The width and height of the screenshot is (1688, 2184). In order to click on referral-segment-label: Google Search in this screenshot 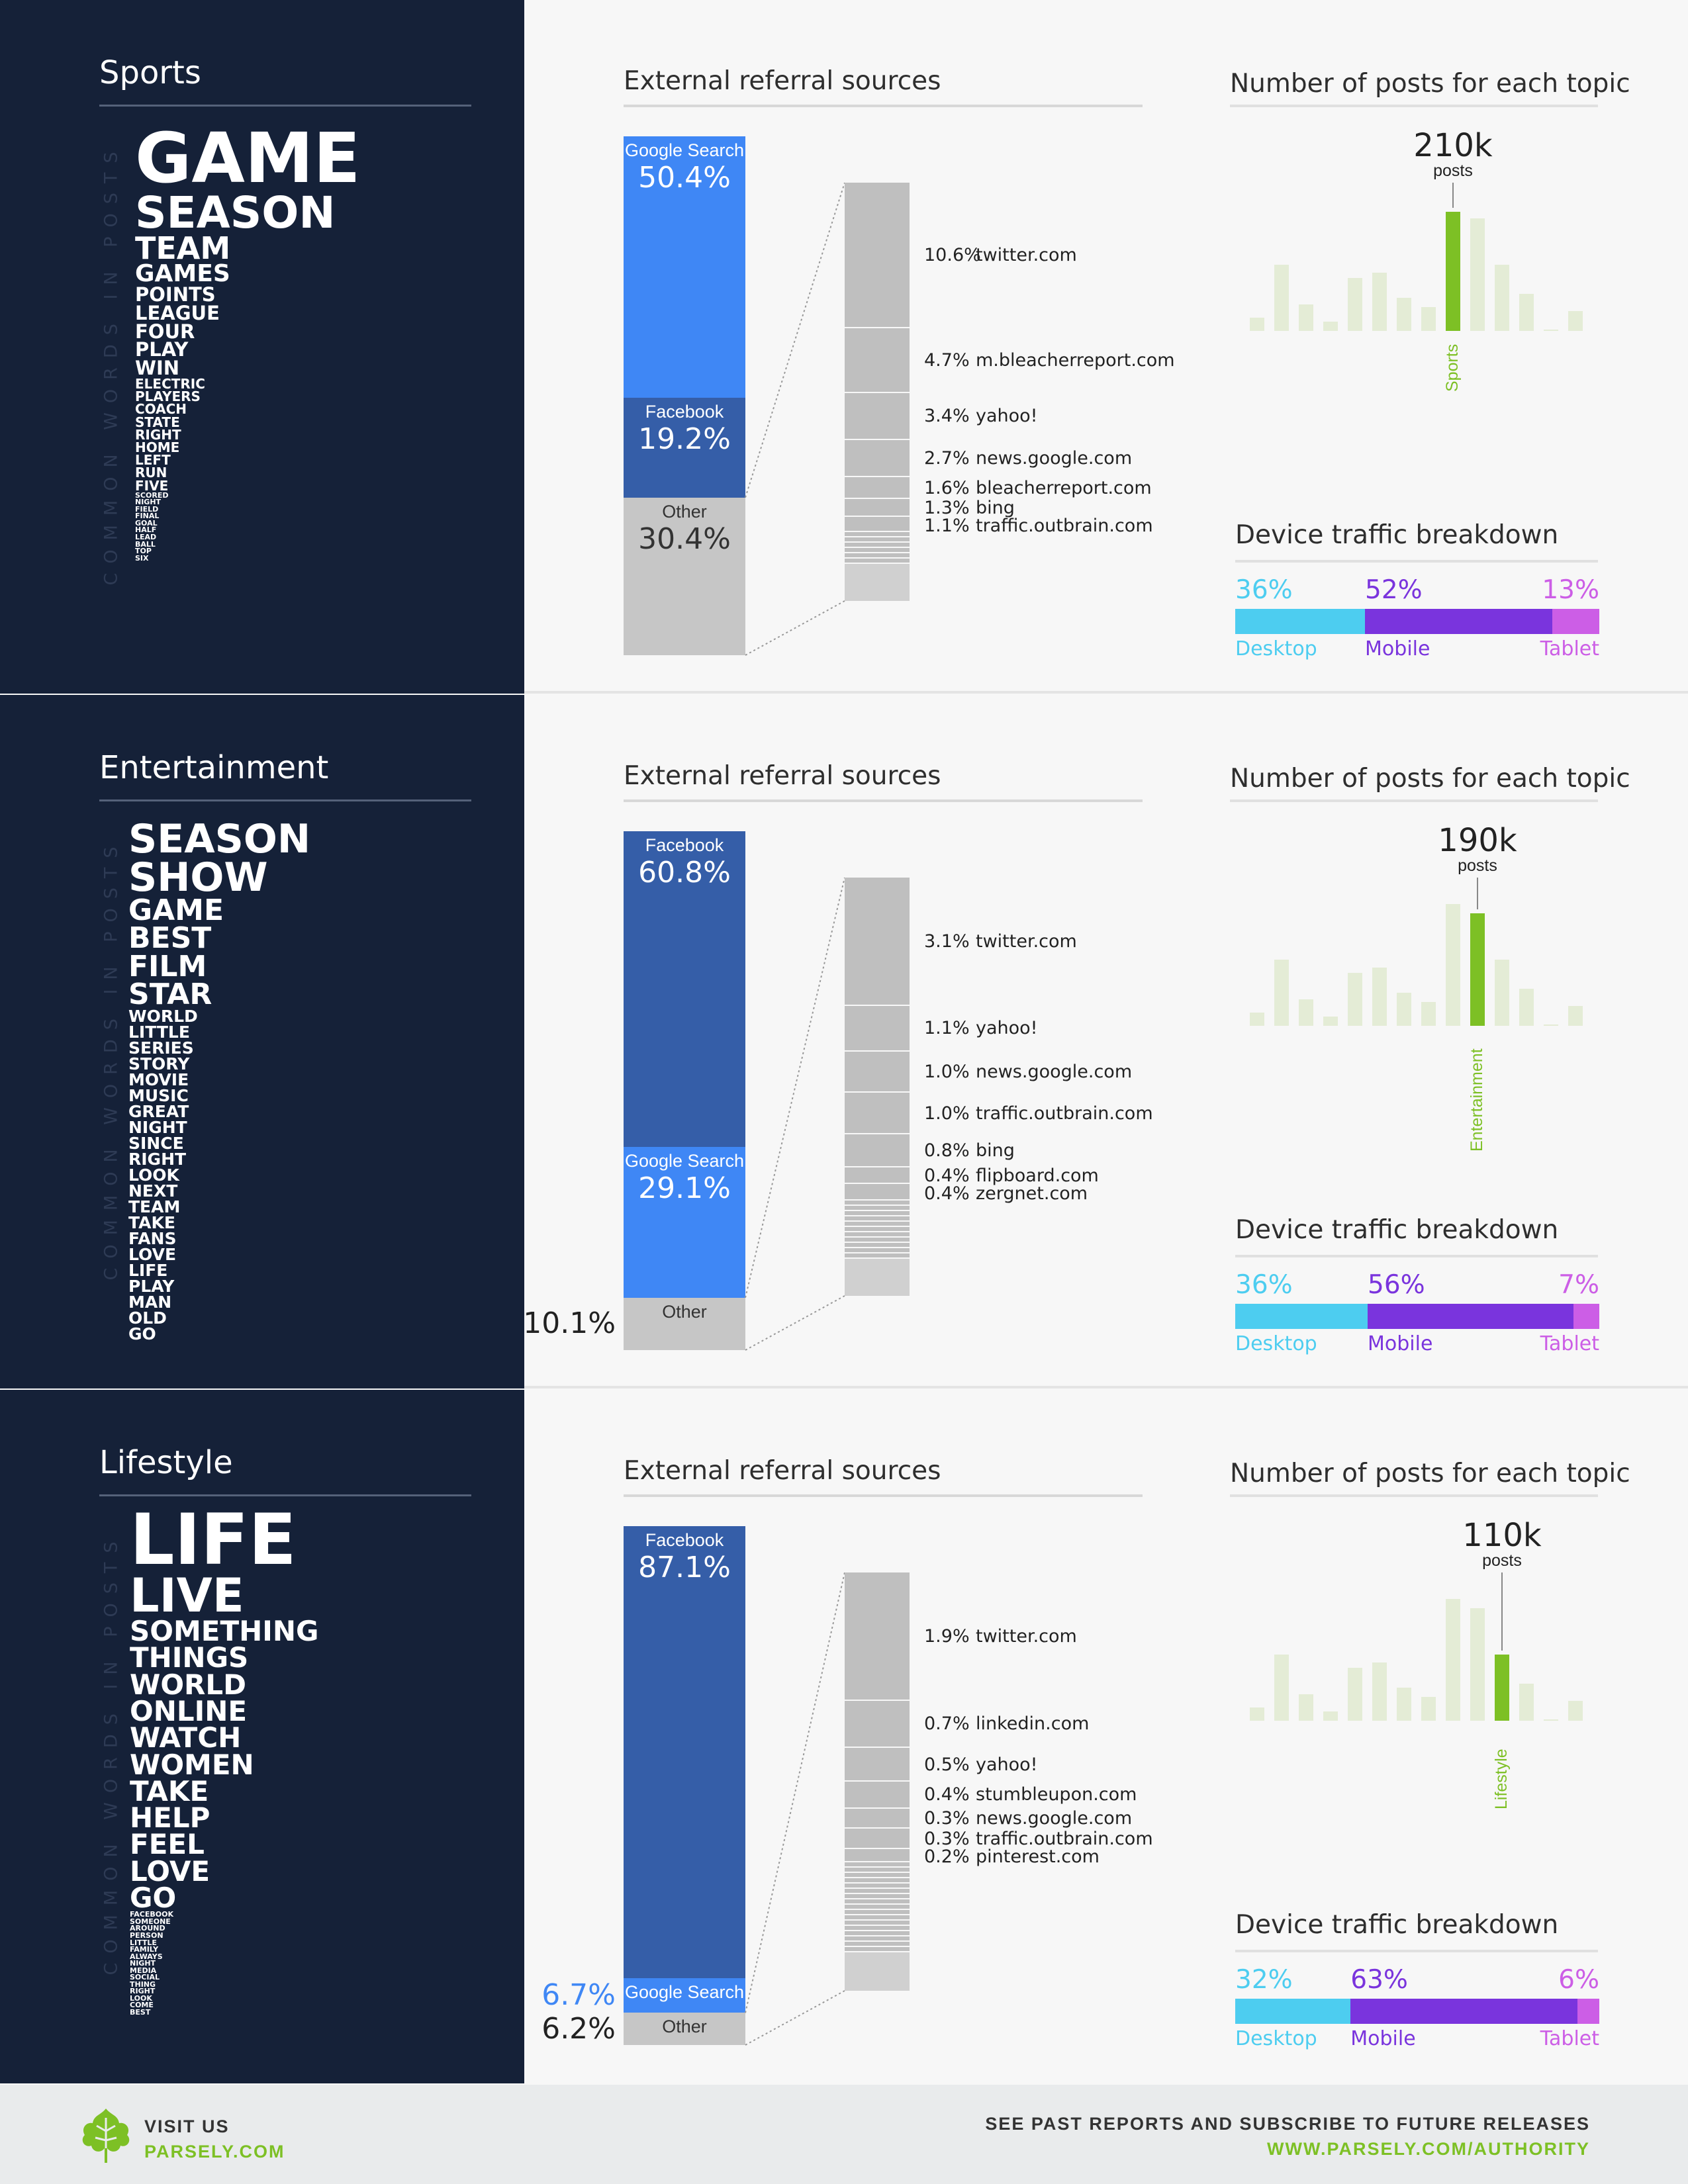, I will do `click(684, 1991)`.